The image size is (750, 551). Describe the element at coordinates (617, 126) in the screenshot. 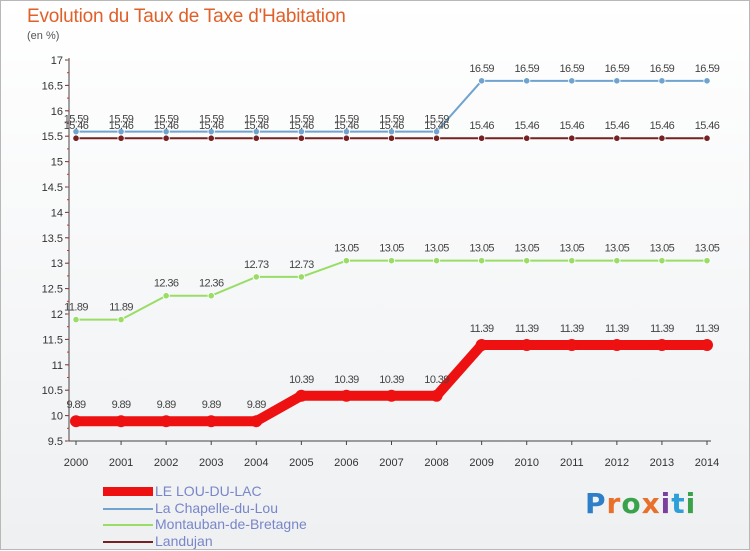

I see `data-label-3-12: 15.46` at that location.